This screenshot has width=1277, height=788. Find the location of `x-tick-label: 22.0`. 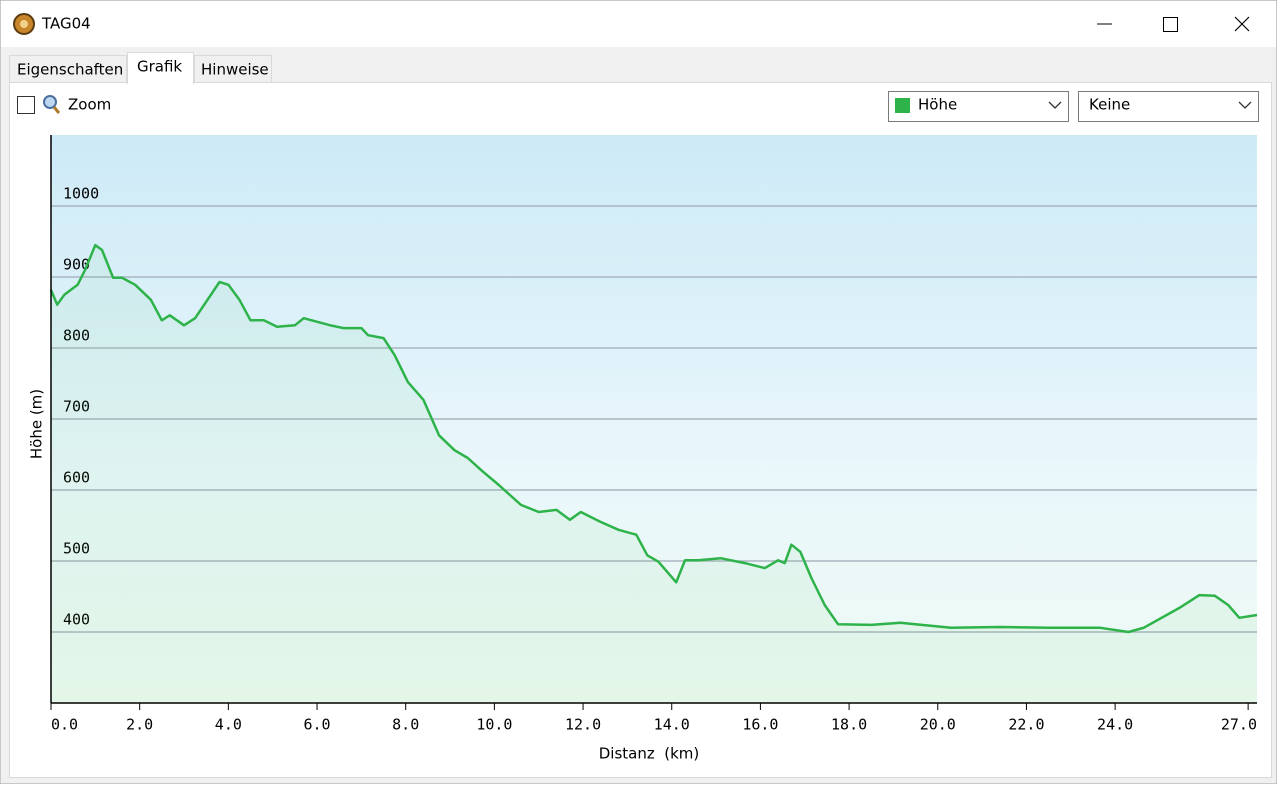

x-tick-label: 22.0 is located at coordinates (1026, 725).